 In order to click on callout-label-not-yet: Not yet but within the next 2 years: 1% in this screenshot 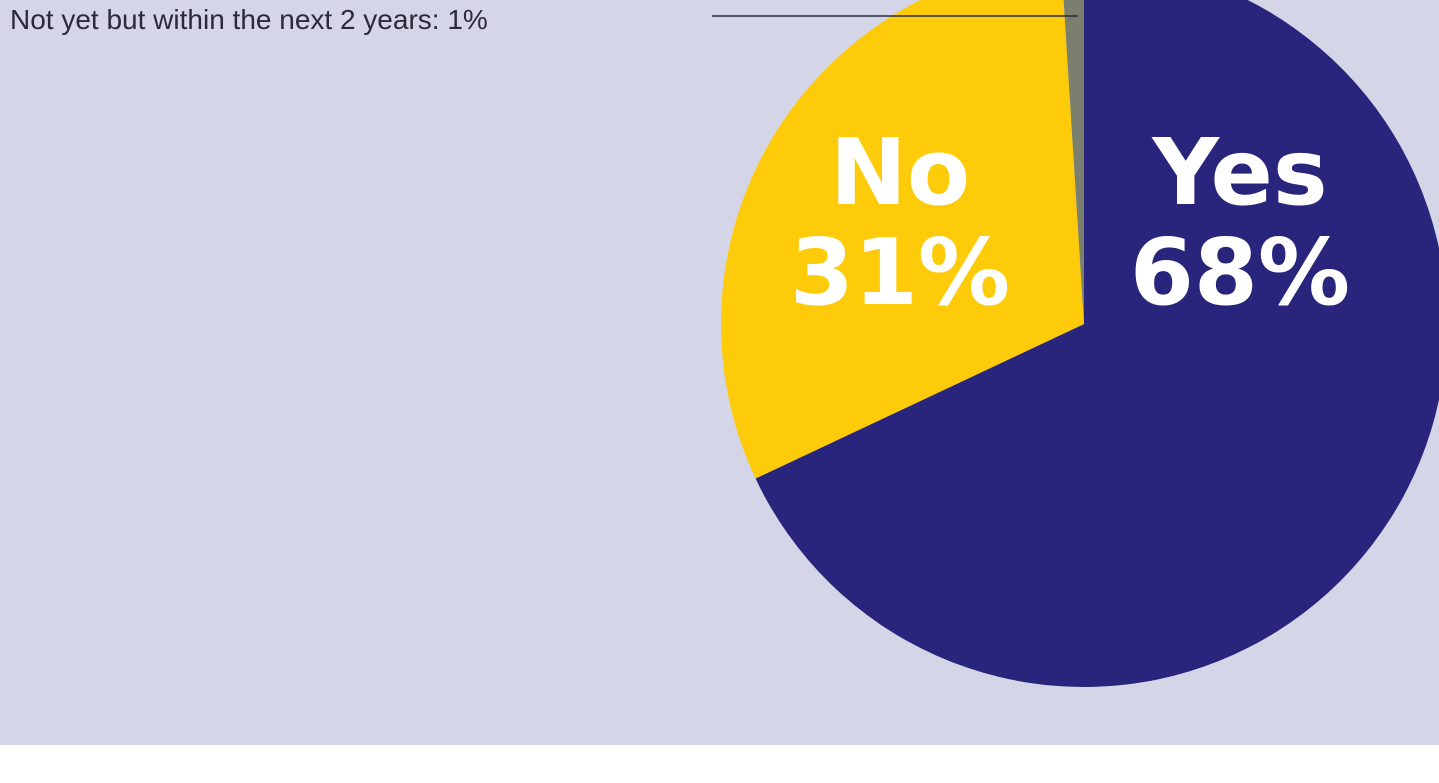, I will do `click(249, 19)`.